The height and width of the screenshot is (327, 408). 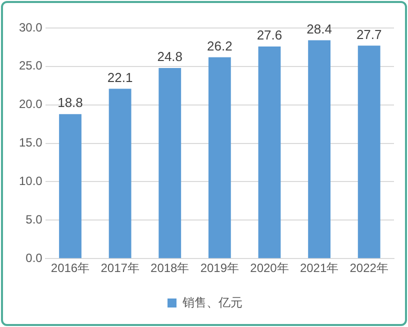 What do you see at coordinates (120, 77) in the screenshot?
I see `data-label: 22.1` at bounding box center [120, 77].